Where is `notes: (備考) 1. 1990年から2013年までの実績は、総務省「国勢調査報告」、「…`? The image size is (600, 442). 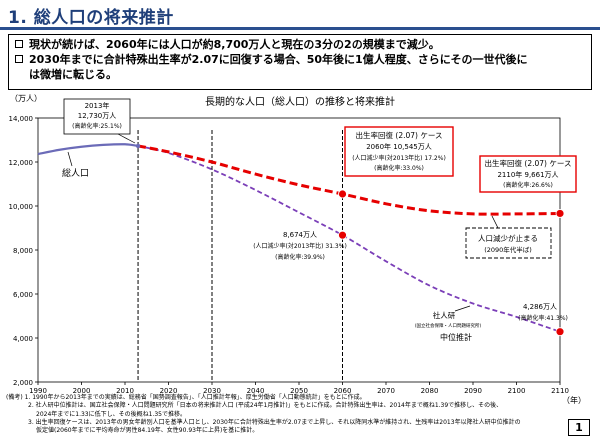 notes: (備考) 1. 1990年から2013年までの実績は、総務省「国勢調査報告」、「… is located at coordinates (286, 414).